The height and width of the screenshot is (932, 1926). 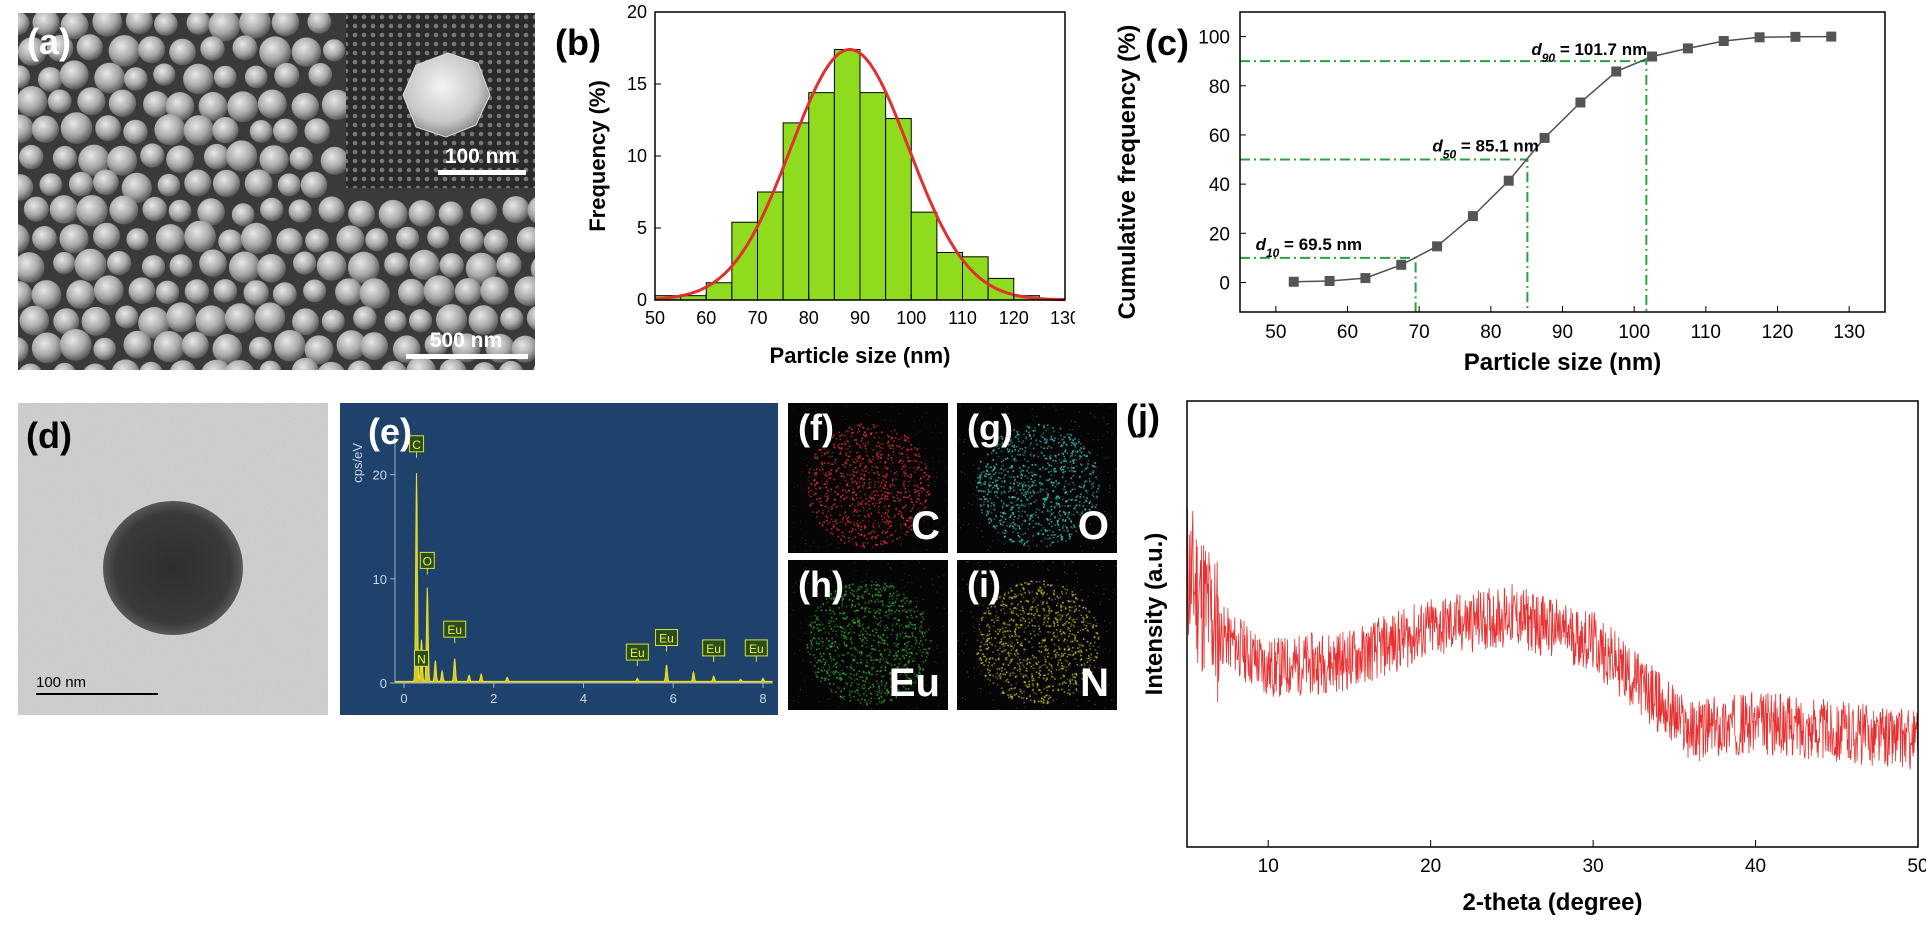 What do you see at coordinates (809, 318) in the screenshot?
I see `x-tick-label: 80` at bounding box center [809, 318].